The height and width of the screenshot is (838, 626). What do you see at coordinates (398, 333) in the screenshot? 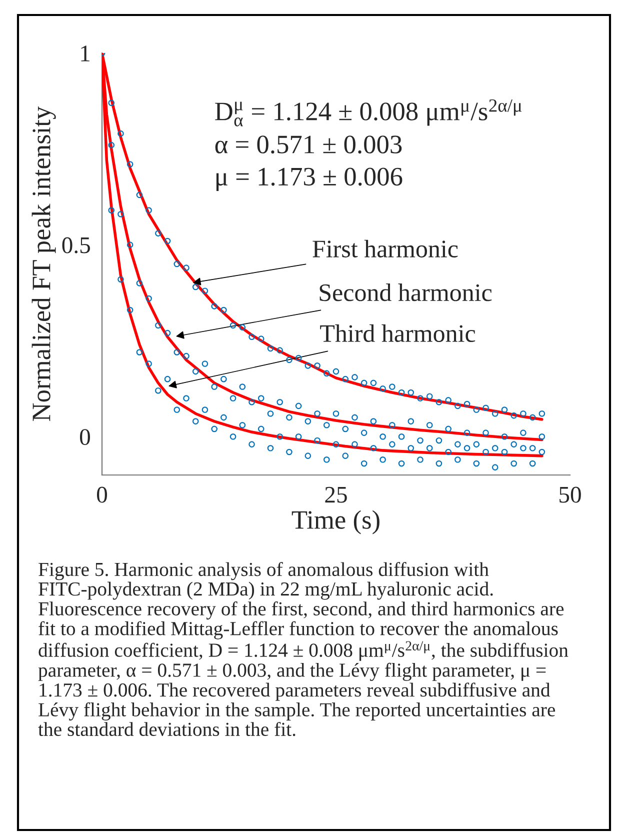
I see `annotation: Third harmonic` at bounding box center [398, 333].